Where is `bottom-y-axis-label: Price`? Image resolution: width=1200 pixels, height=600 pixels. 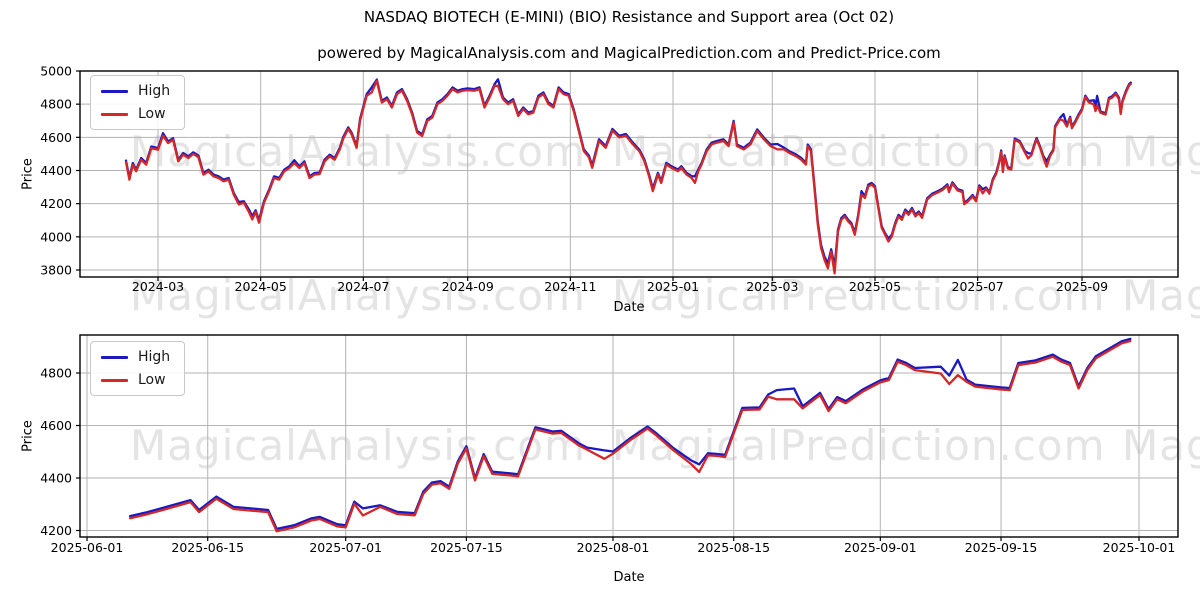
bottom-y-axis-label: Price is located at coordinates (28, 436).